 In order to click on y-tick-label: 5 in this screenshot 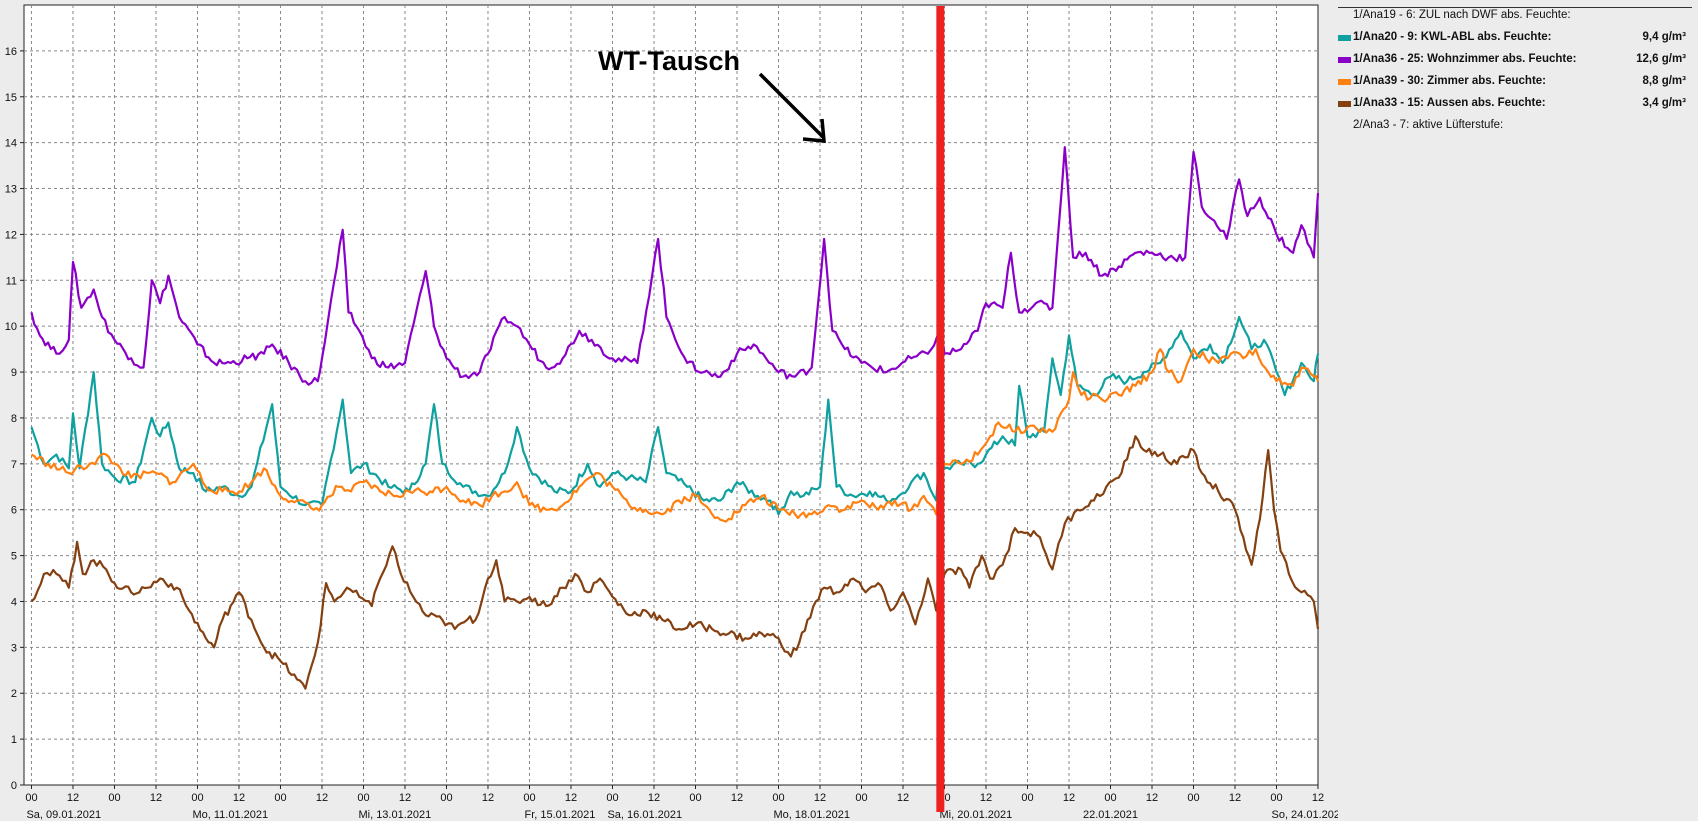, I will do `click(14, 557)`.